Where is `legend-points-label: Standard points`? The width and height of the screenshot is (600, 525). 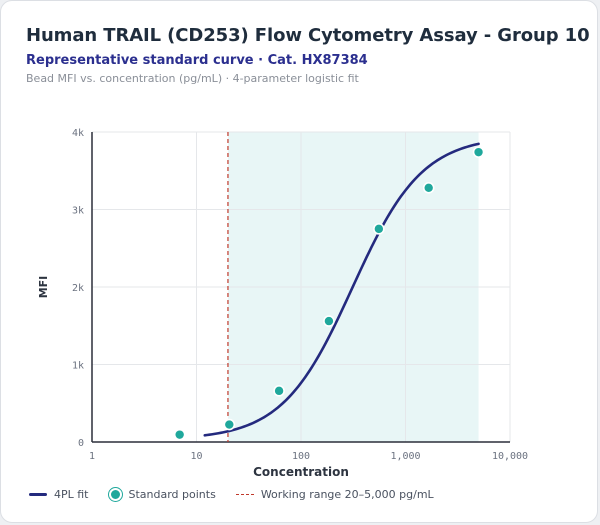
legend-points-label: Standard points is located at coordinates (172, 494).